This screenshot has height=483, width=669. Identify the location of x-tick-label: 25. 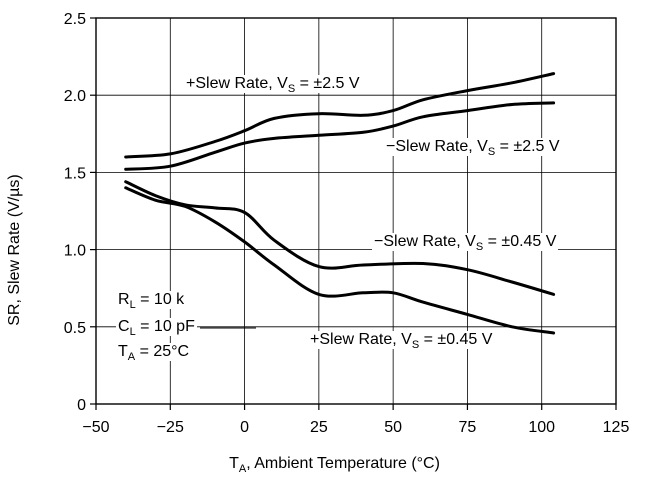
(319, 427).